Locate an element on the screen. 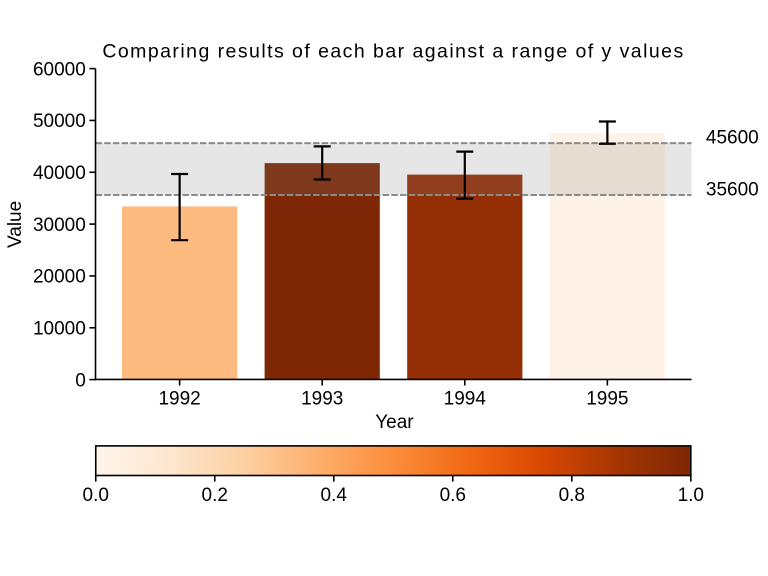 The width and height of the screenshot is (768, 576). svg-text: Year is located at coordinates (394, 422).